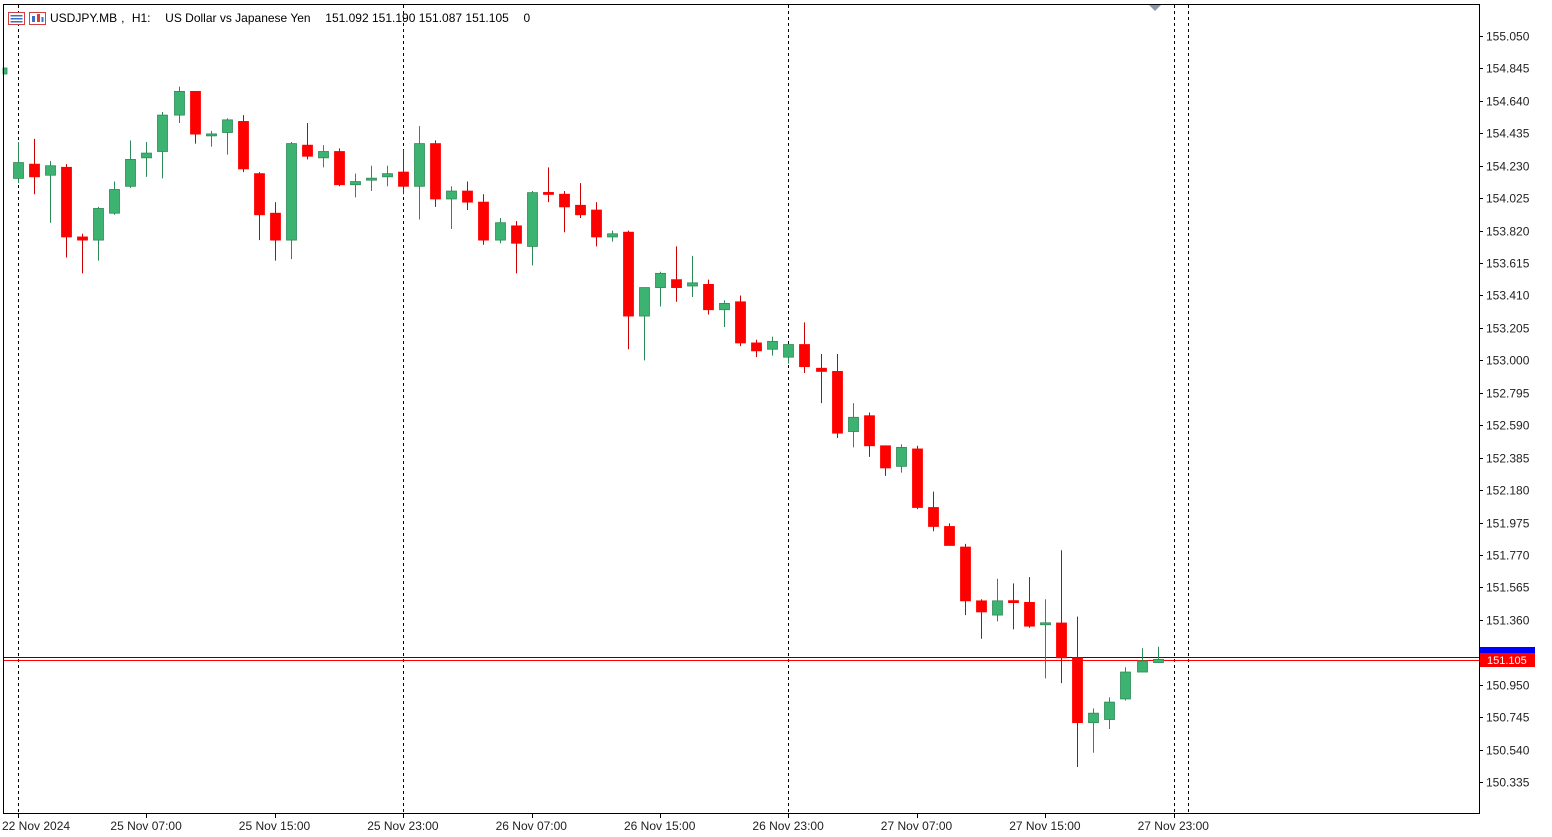  What do you see at coordinates (1508, 426) in the screenshot?
I see `y-tick-label: 152.590` at bounding box center [1508, 426].